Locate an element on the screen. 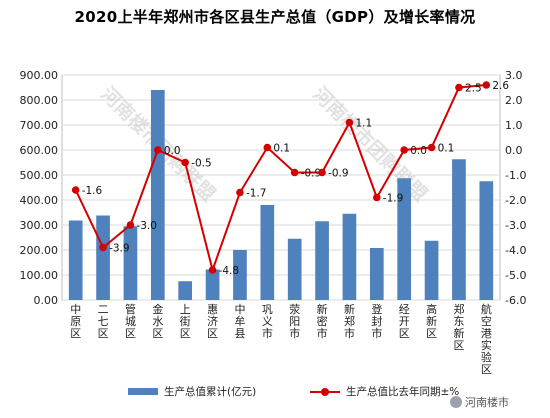 The image size is (550, 418). x-axis-tick: 金水区 is located at coordinates (157, 321).